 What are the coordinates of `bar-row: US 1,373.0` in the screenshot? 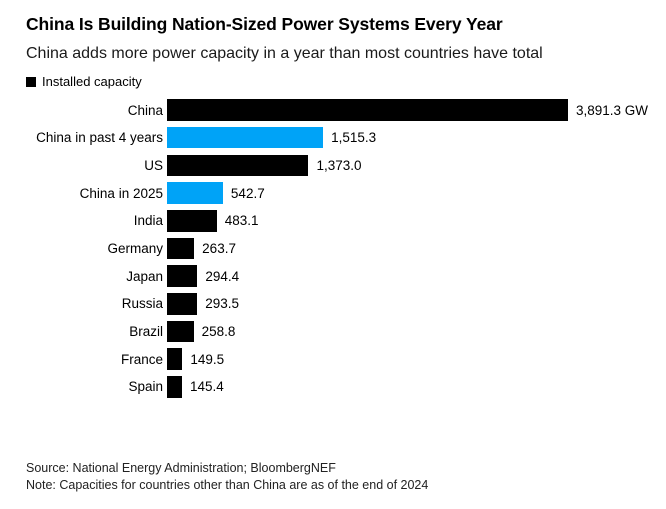 It's located at (346, 166).